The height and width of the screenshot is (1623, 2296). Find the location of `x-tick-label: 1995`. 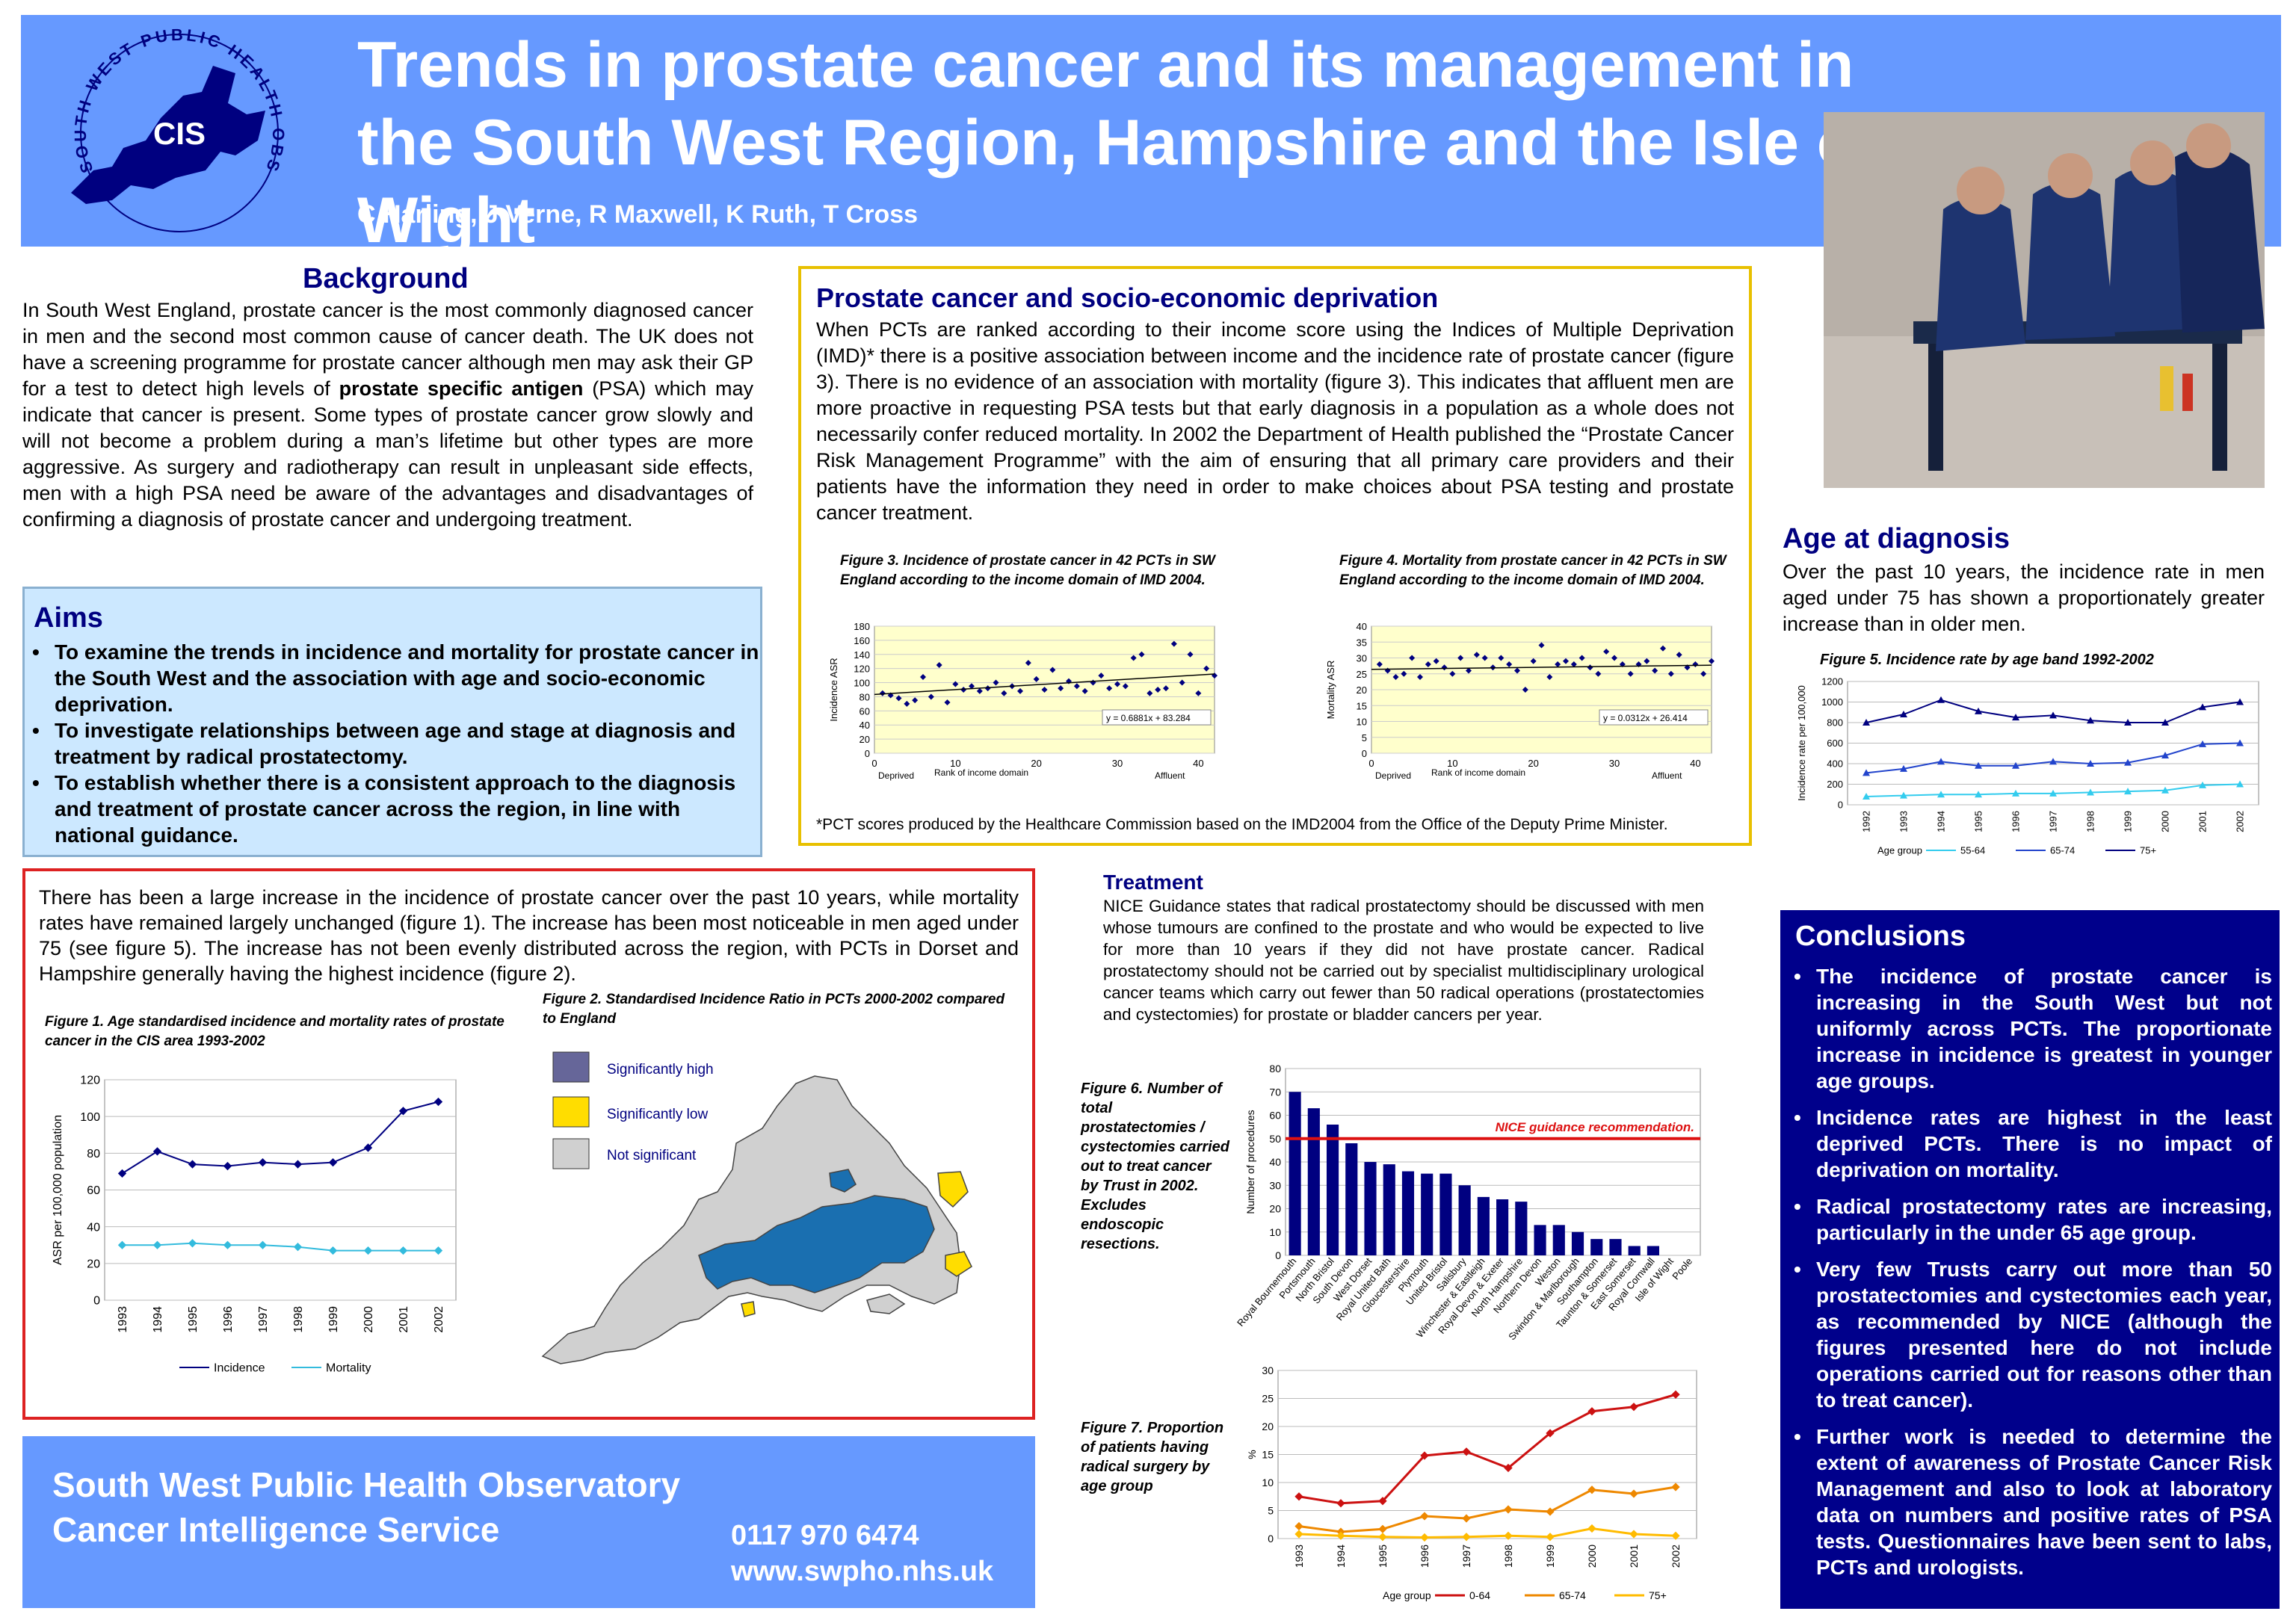

x-tick-label: 1995 is located at coordinates (1383, 1556).